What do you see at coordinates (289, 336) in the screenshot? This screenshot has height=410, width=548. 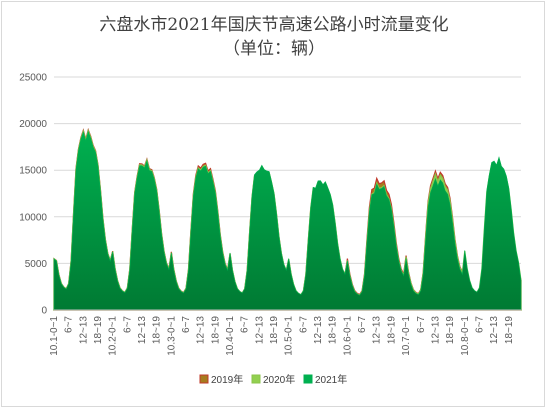 I see `x-tick-label: 10.5-0~1` at bounding box center [289, 336].